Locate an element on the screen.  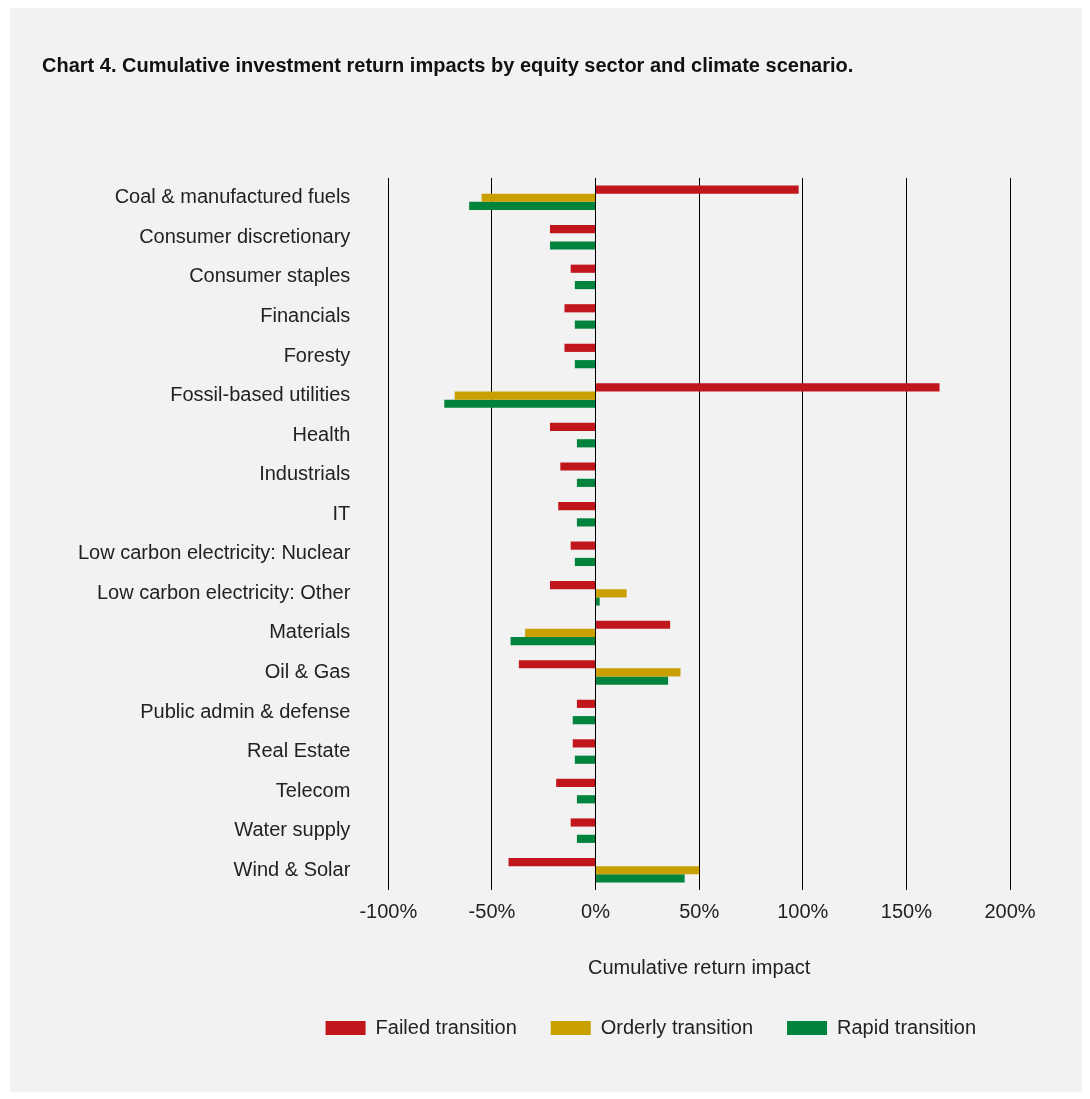
y-tick-label: IT is located at coordinates (341, 512).